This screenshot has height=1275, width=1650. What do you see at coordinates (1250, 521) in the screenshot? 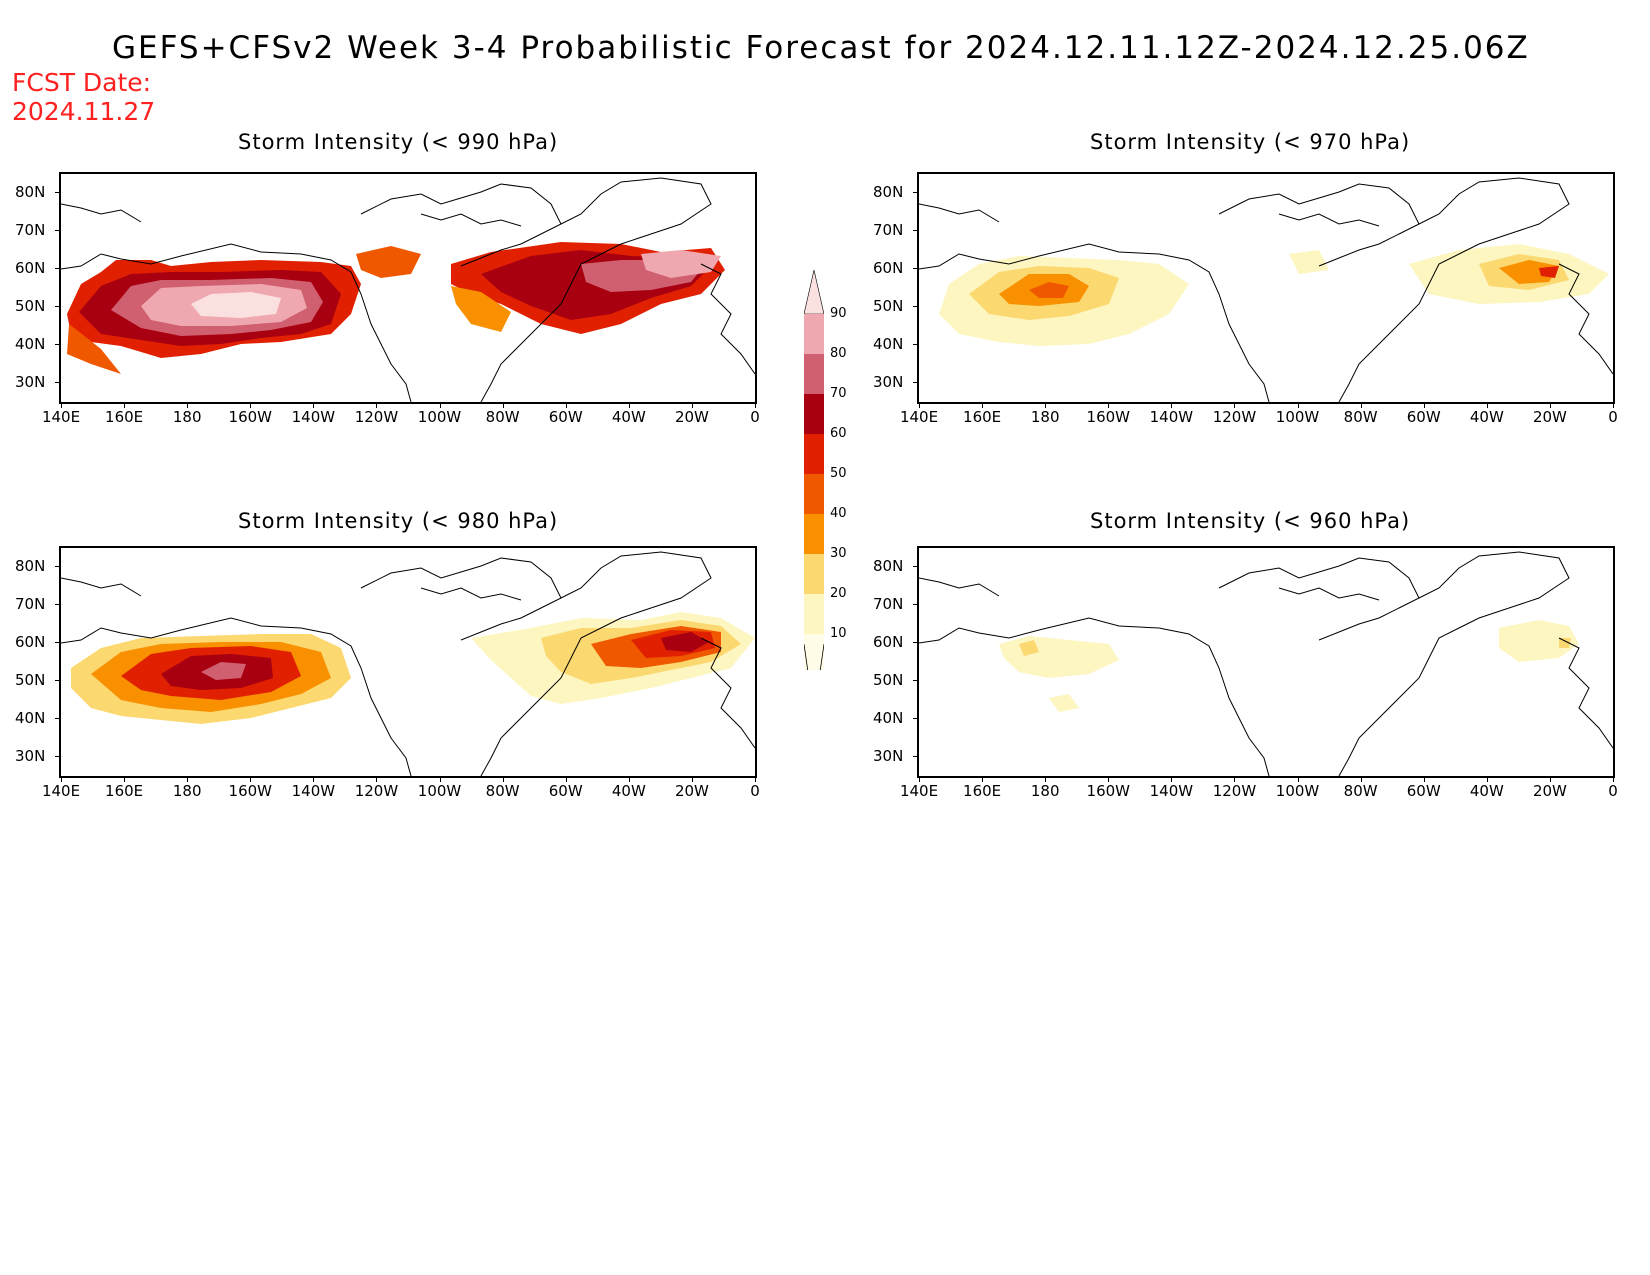
I see `panel-title-960: Storm Intensity (< 960 hPa)` at bounding box center [1250, 521].